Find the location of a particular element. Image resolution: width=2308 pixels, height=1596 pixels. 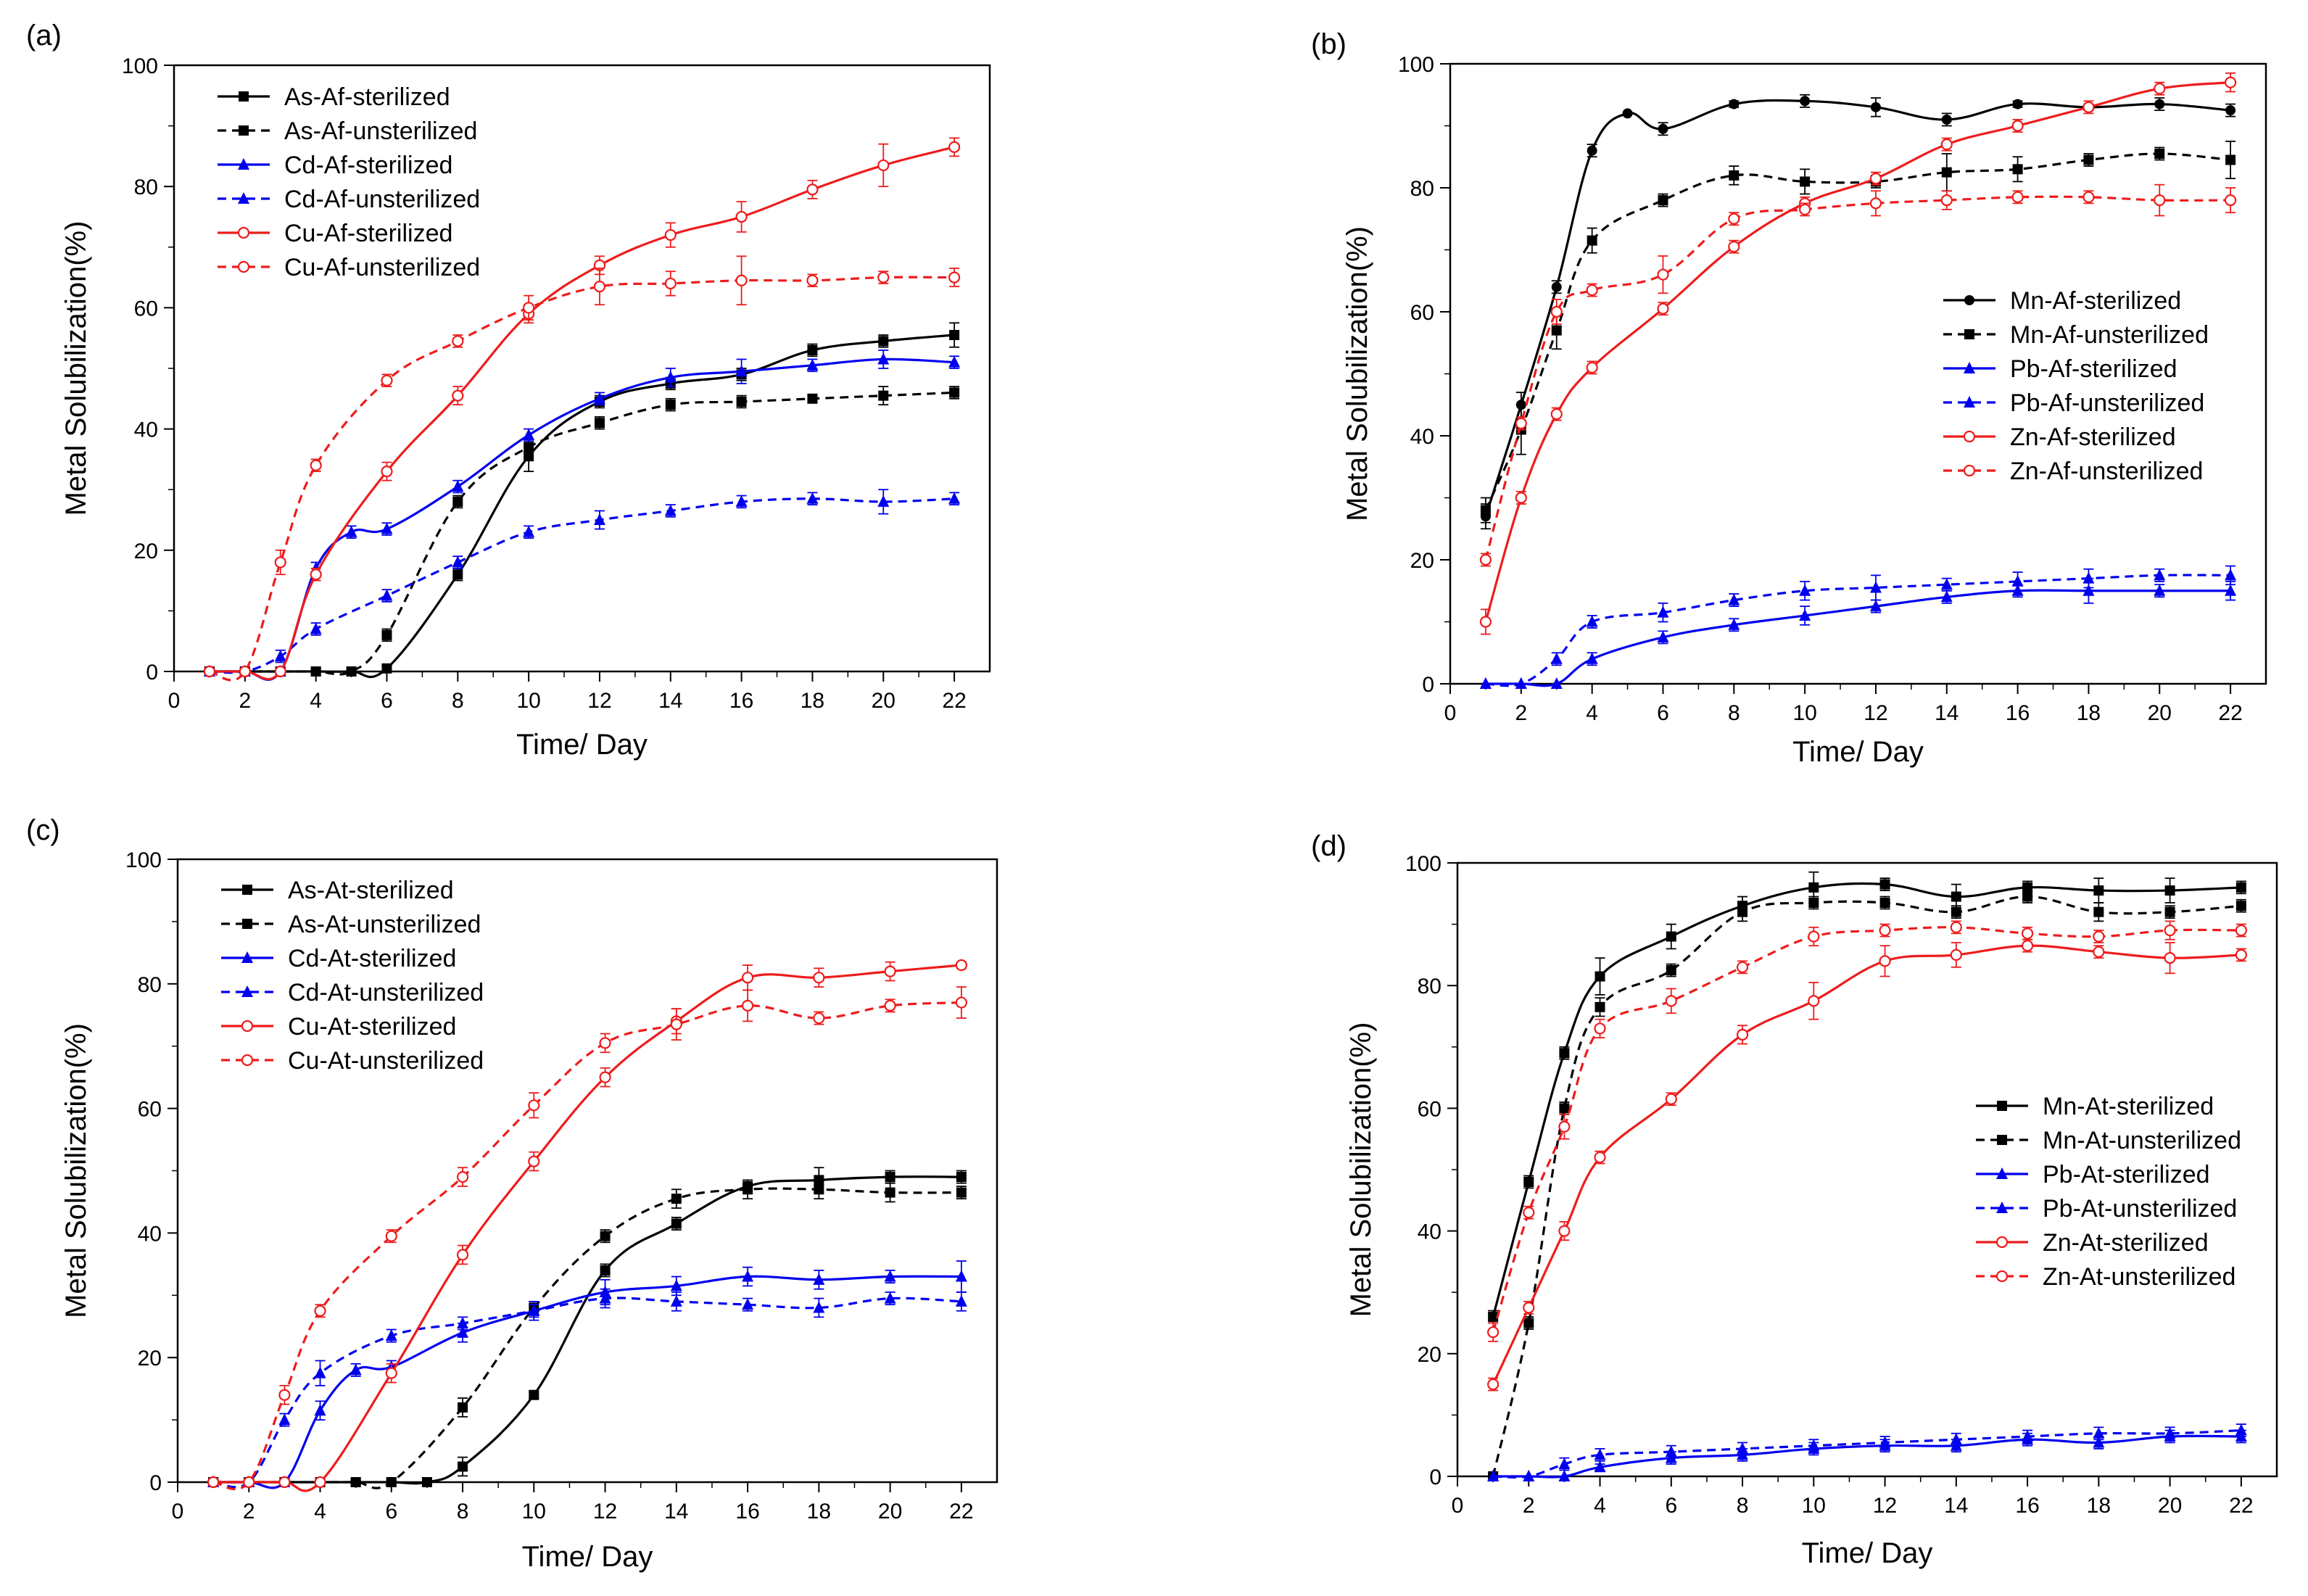

series-Cu-At-sterilized is located at coordinates (587, 1225).